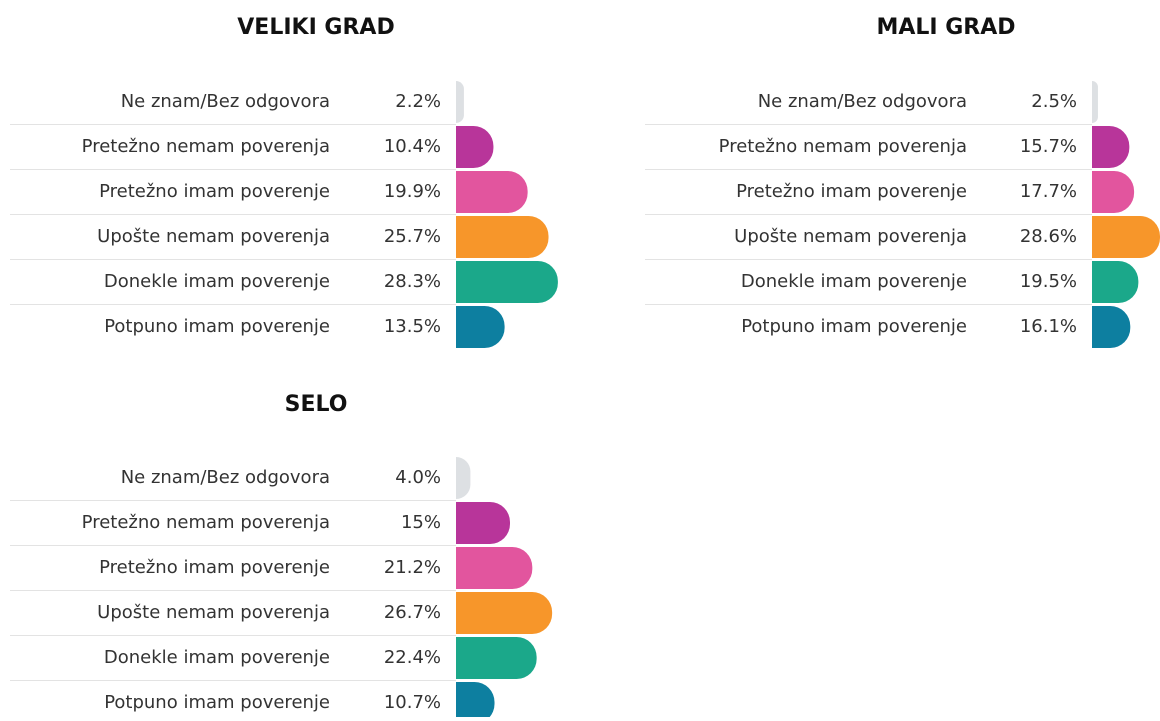 This screenshot has width=1160, height=721. Describe the element at coordinates (412, 236) in the screenshot. I see `value-label: 25.7%` at that location.